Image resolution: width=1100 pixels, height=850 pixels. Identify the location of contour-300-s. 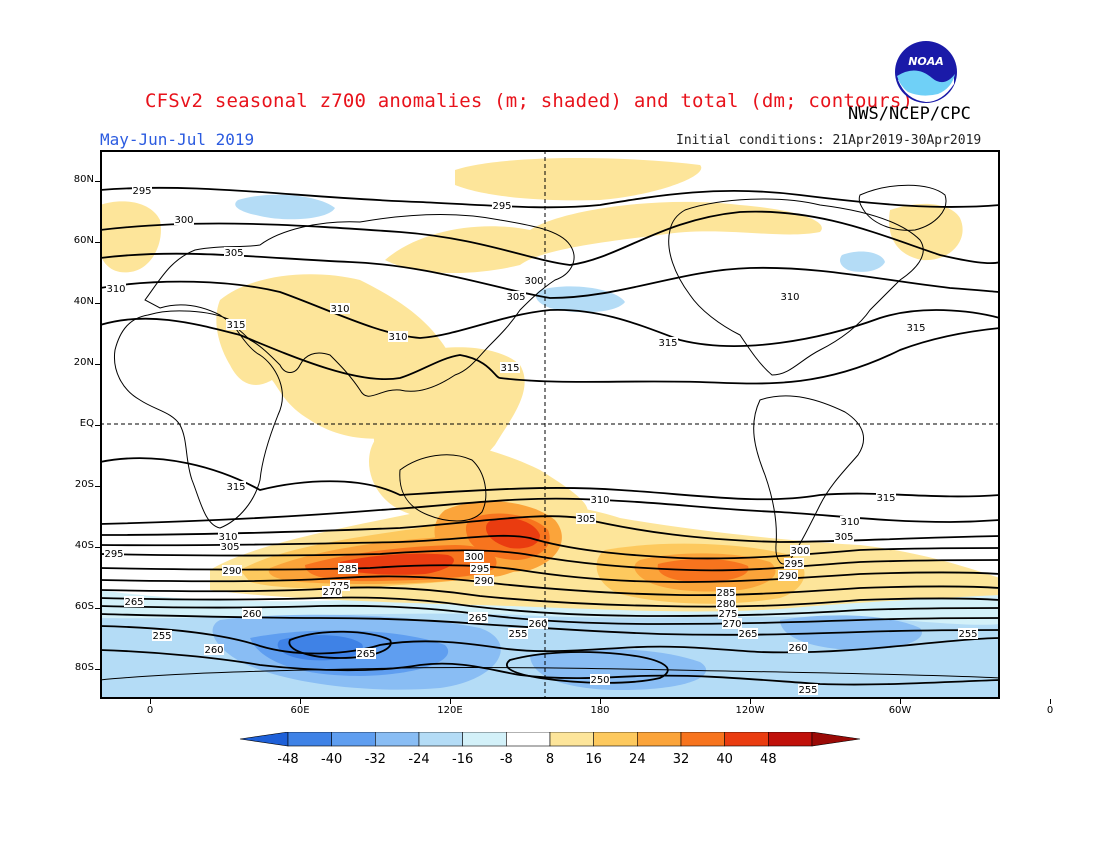
(550, 547).